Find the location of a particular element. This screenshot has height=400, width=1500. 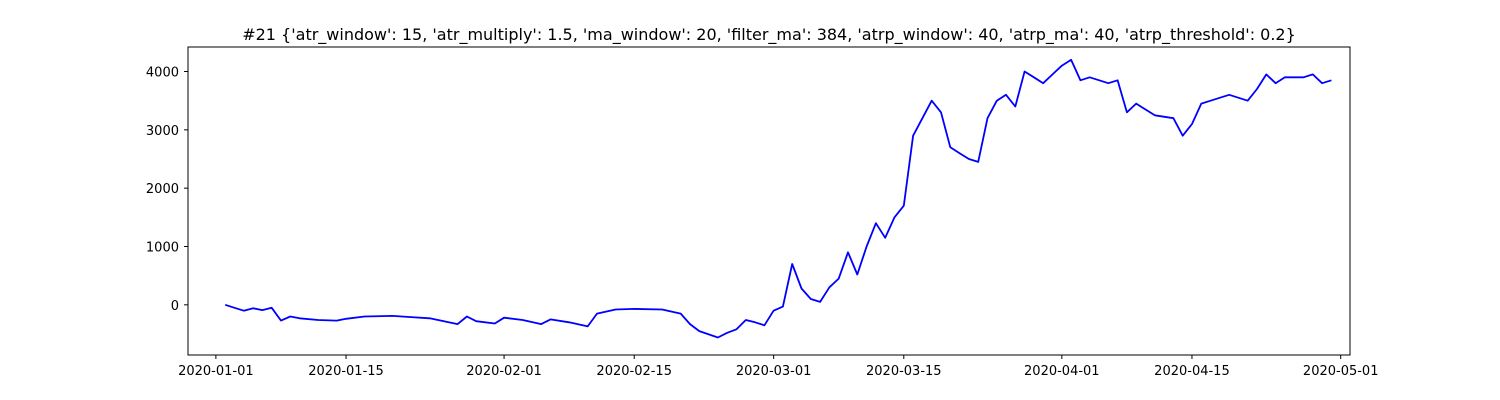

y-tick-label: 3000 is located at coordinates (162, 131).